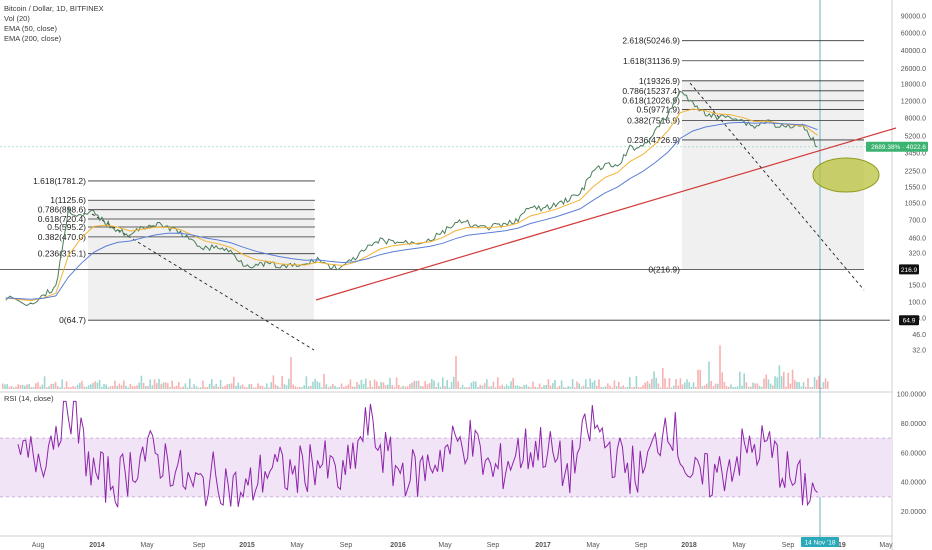 The height and width of the screenshot is (550, 932). What do you see at coordinates (917, 238) in the screenshot?
I see `price-tick-label: 460.0` at bounding box center [917, 238].